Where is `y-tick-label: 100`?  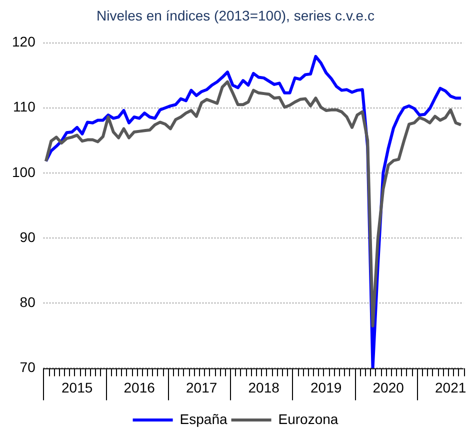
y-tick-label: 100 is located at coordinates (24, 172).